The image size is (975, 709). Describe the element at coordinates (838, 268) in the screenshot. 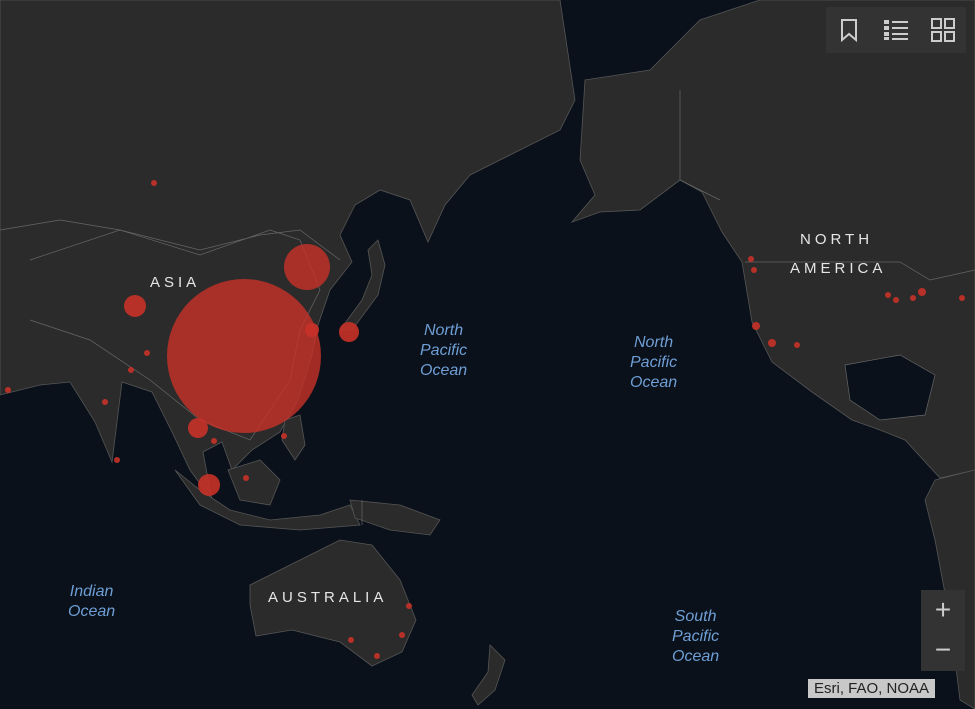

I see `label-america: AMERICA` at that location.